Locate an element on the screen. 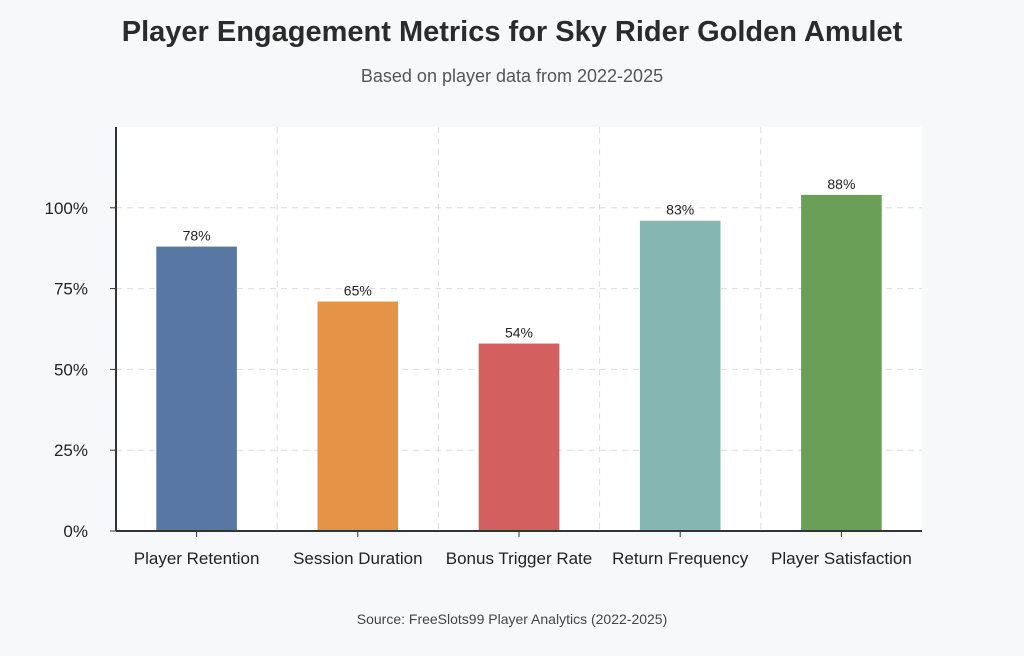  chart-subtitle: Based on player data from 2022-2025 is located at coordinates (512, 76).